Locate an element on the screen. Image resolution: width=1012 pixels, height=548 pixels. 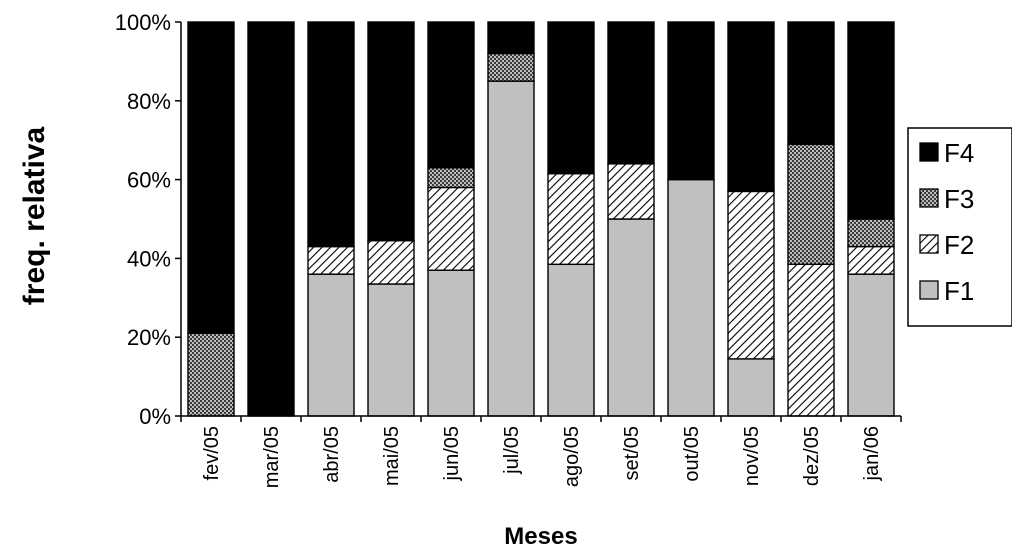
legend-label-f4: F4 is located at coordinates (959, 153).